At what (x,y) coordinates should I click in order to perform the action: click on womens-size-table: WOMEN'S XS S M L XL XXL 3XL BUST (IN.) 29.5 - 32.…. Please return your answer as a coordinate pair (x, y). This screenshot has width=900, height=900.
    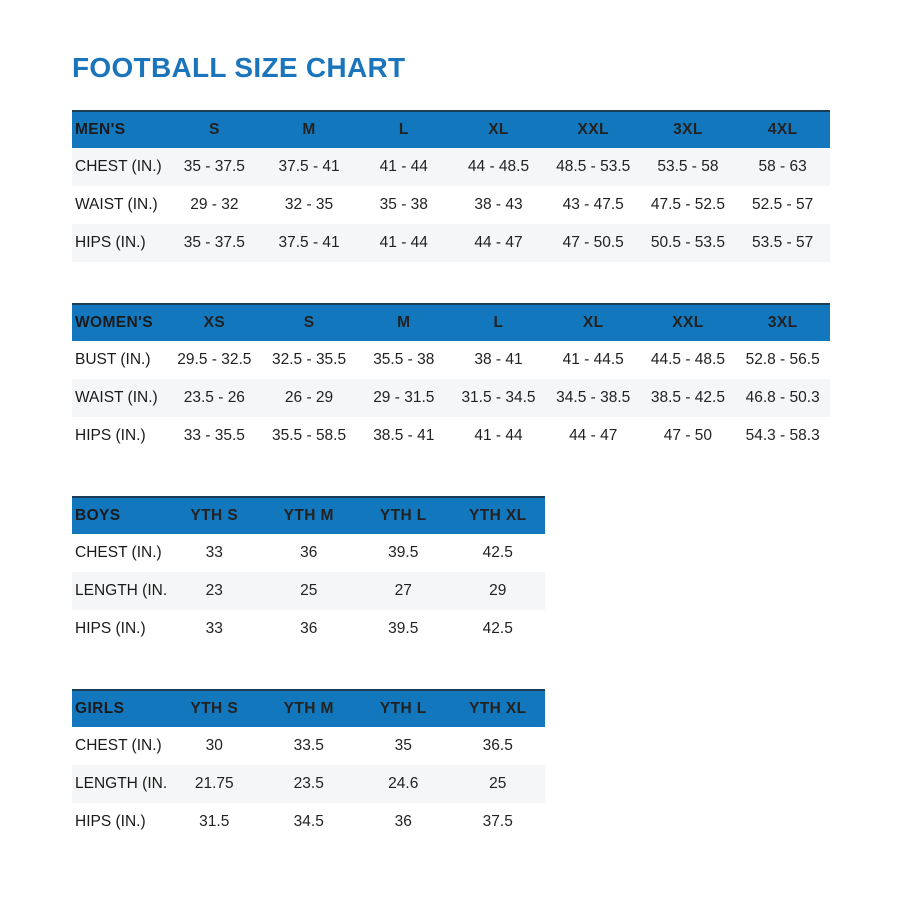
    Looking at the image, I should click on (451, 379).